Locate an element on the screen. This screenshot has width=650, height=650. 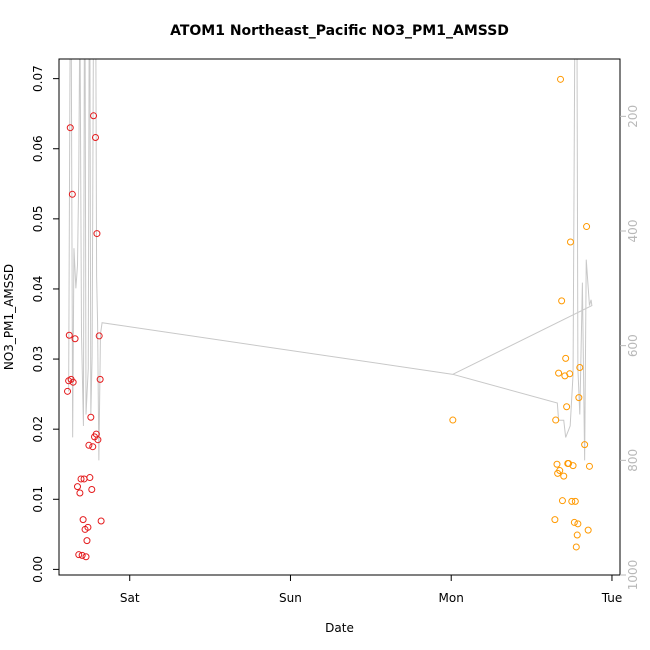
y2-tick-label: 600 is located at coordinates (633, 345).